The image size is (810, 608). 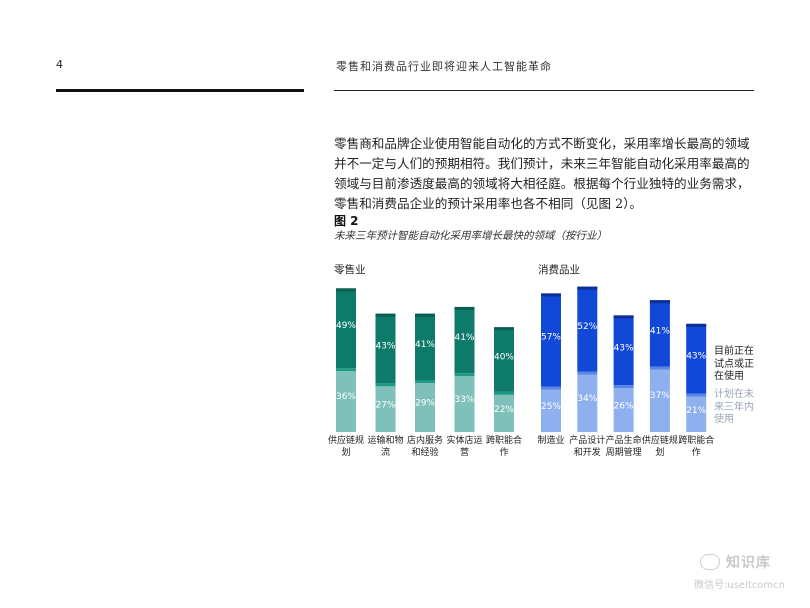 What do you see at coordinates (444, 66) in the screenshot?
I see `running-header: 零售和消费品行业即将迎来人工智能革命` at bounding box center [444, 66].